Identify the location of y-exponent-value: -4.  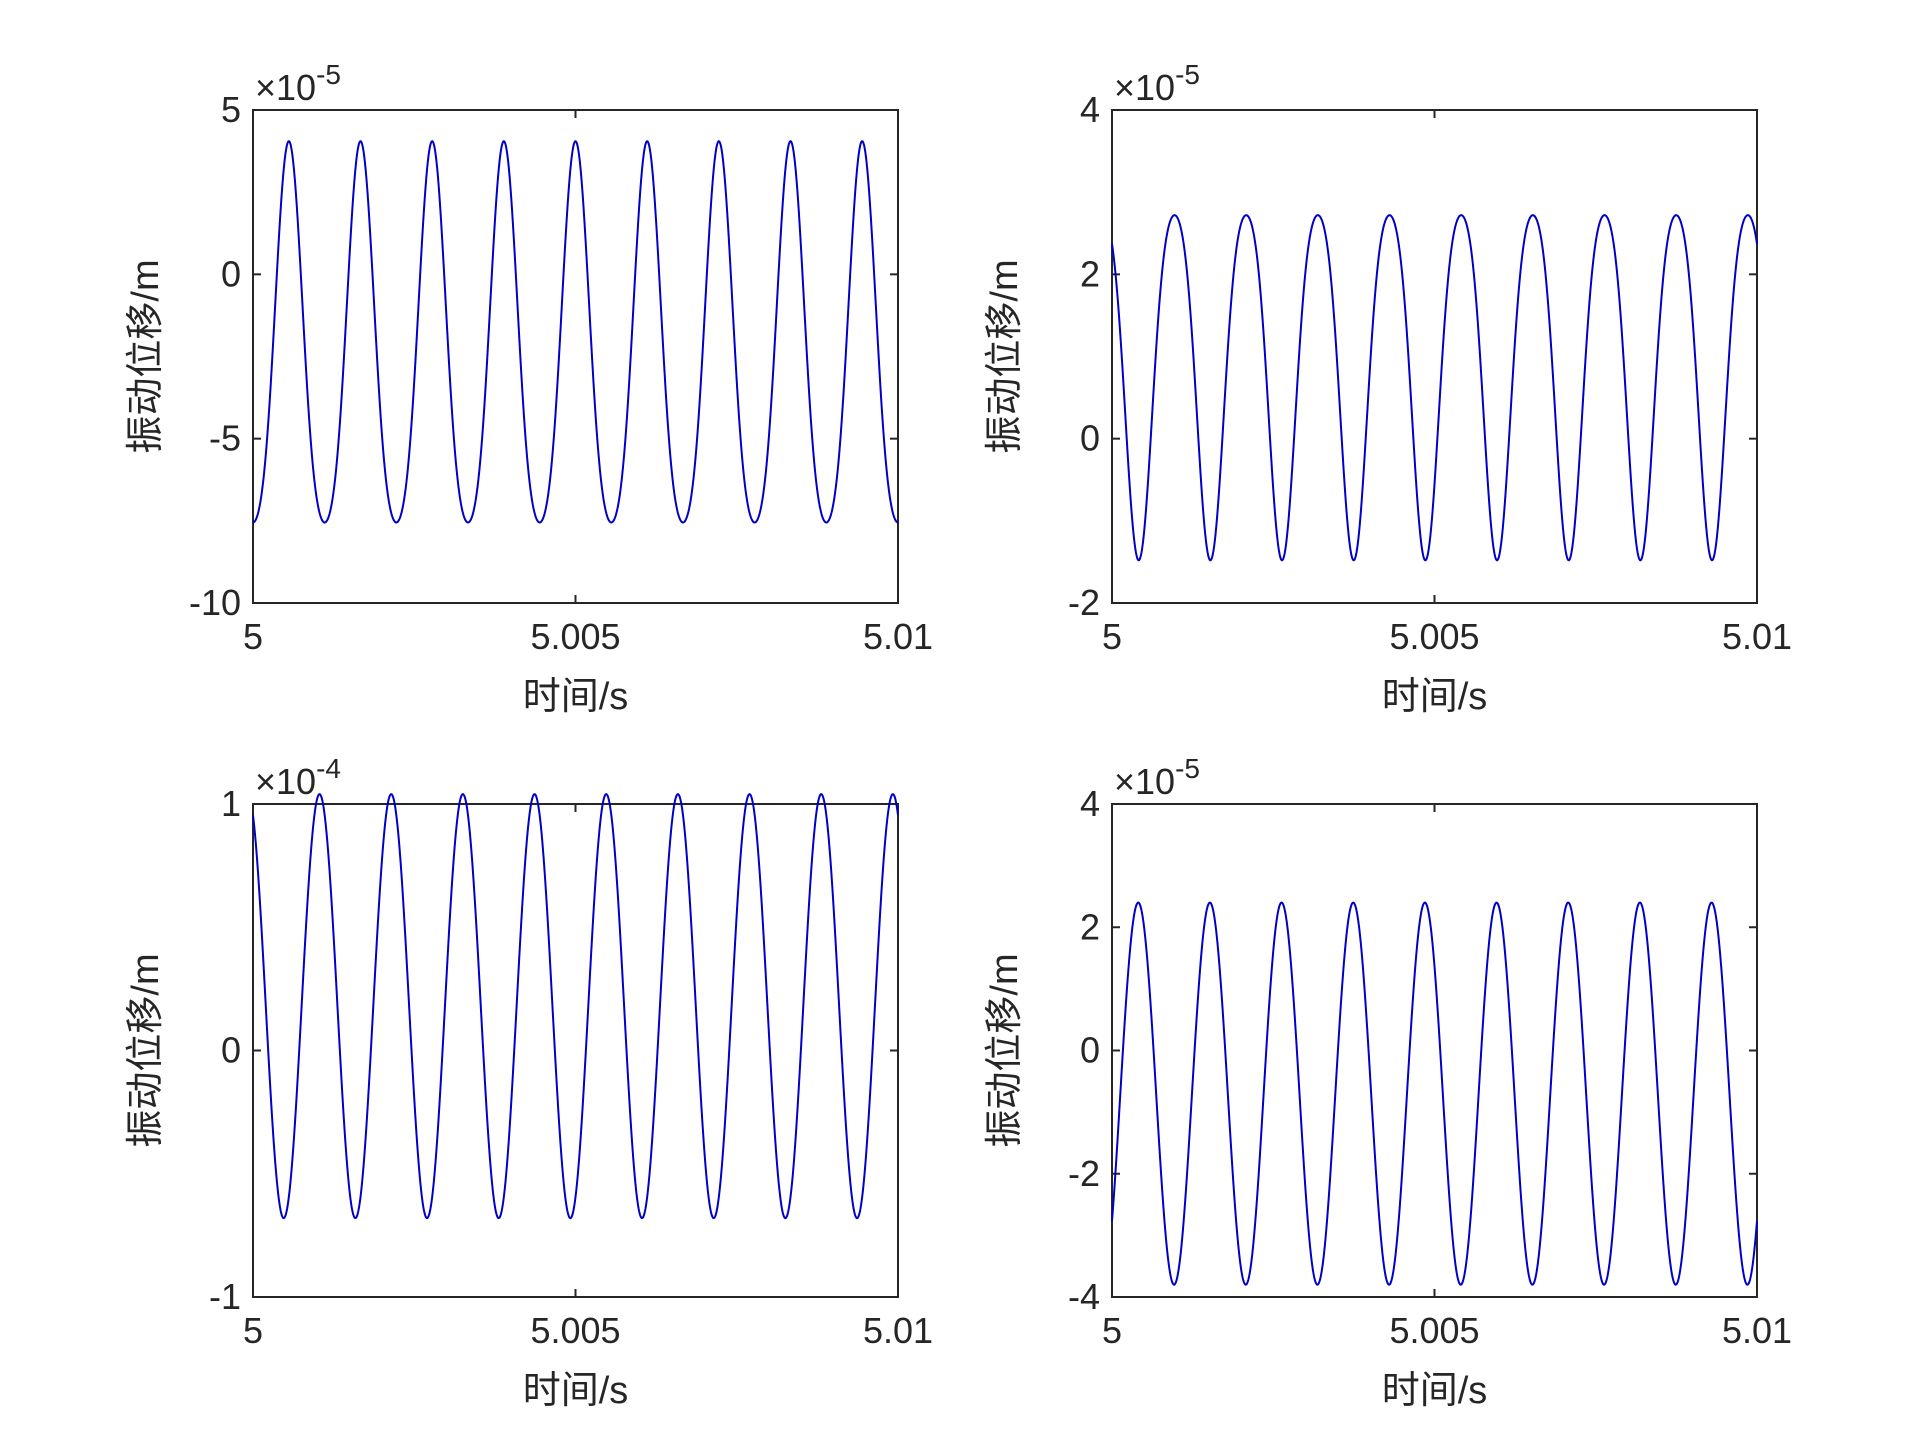
(328, 768).